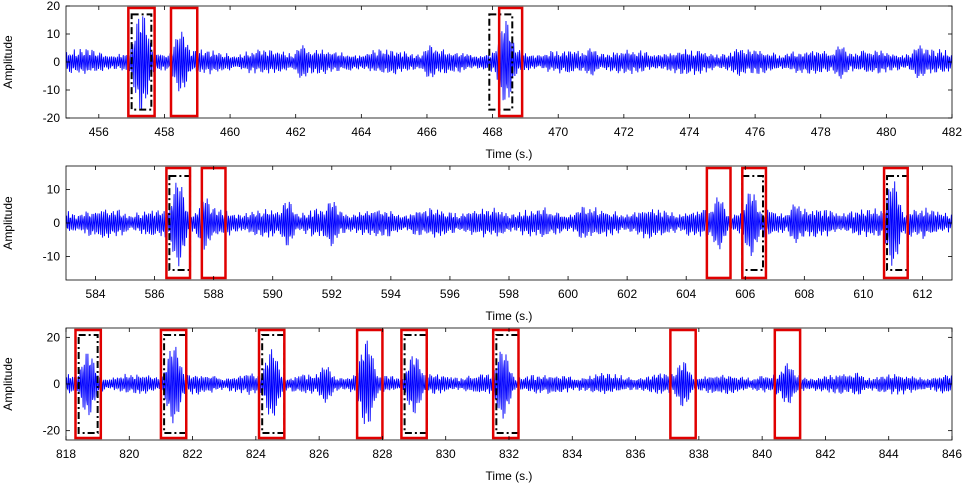 Image resolution: width=964 pixels, height=491 pixels. Describe the element at coordinates (296, 132) in the screenshot. I see `x-tick-label: 462` at that location.